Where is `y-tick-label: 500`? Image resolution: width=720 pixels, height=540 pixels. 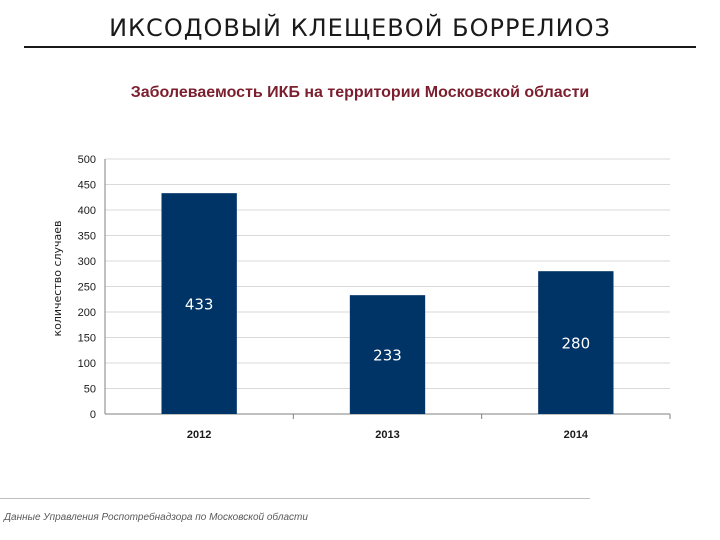
y-tick-label: 500 is located at coordinates (87, 160).